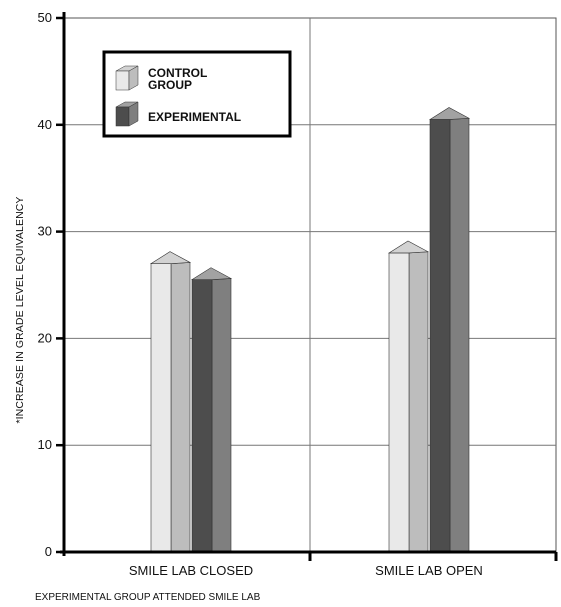 This screenshot has height=607, width=561. What do you see at coordinates (45, 231) in the screenshot?
I see `y-tick-label-30: 30` at bounding box center [45, 231].